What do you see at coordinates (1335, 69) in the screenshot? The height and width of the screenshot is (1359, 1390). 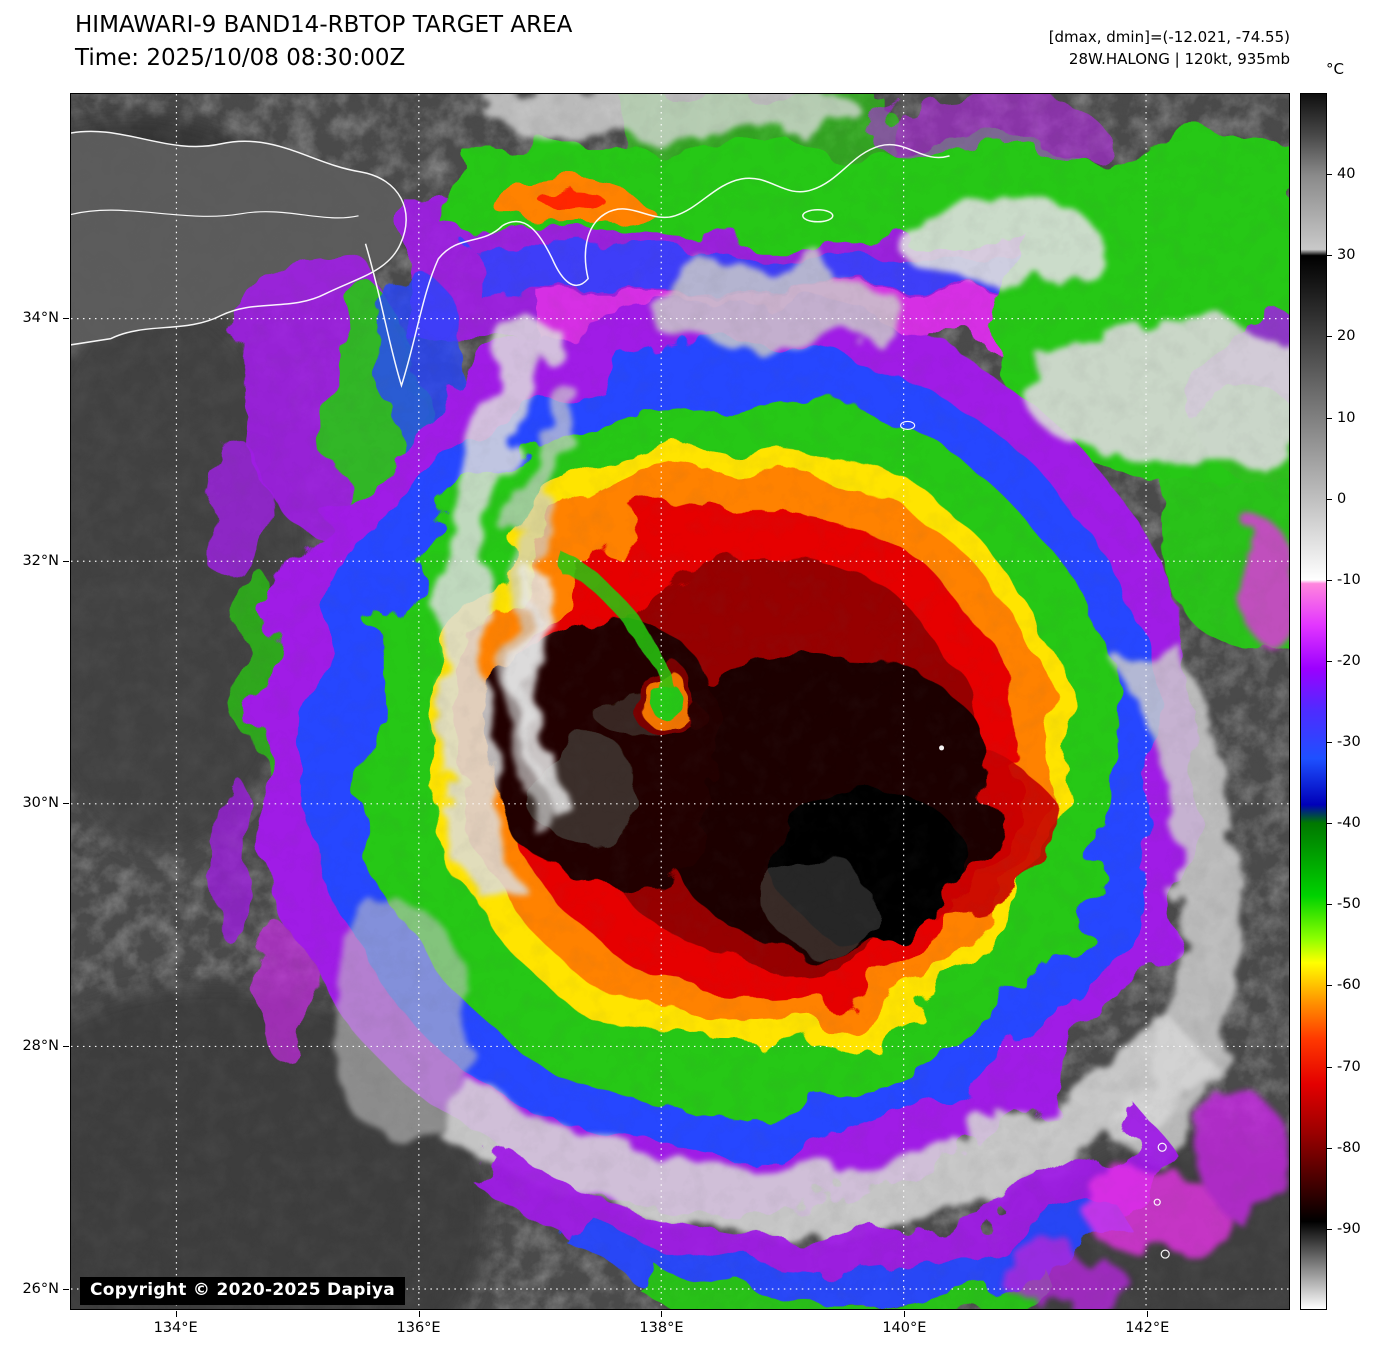 I see `colorbar-unit-label: °C` at bounding box center [1335, 69].